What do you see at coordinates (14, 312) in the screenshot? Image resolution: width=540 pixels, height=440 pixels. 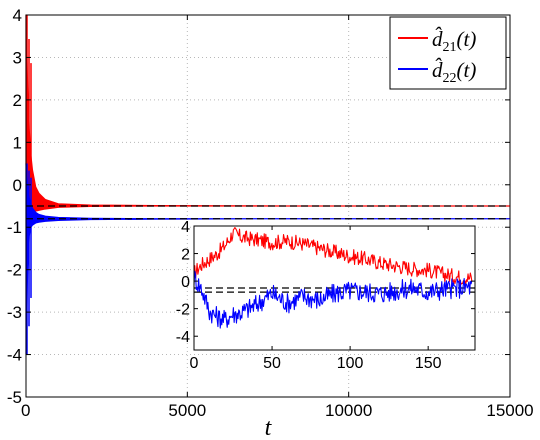 I see `y-tick-label: -3` at bounding box center [14, 312].